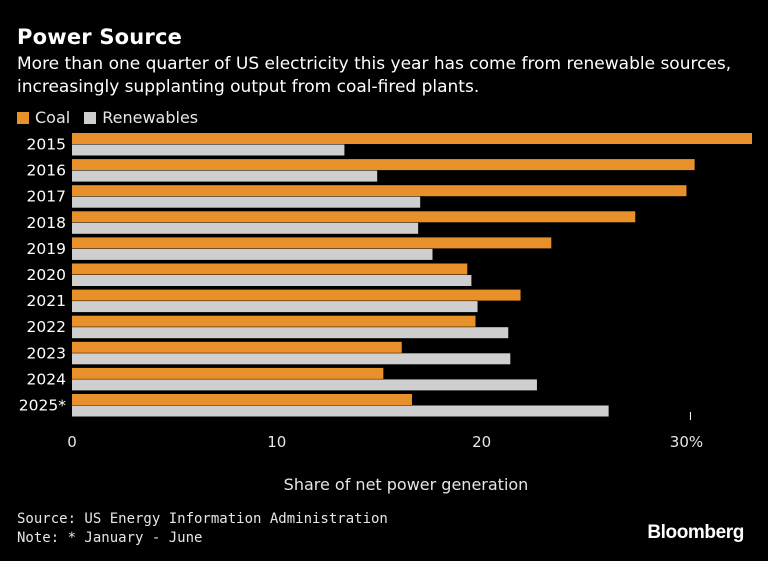  Describe the element at coordinates (481, 442) in the screenshot. I see `x-tick-label: 20` at that location.